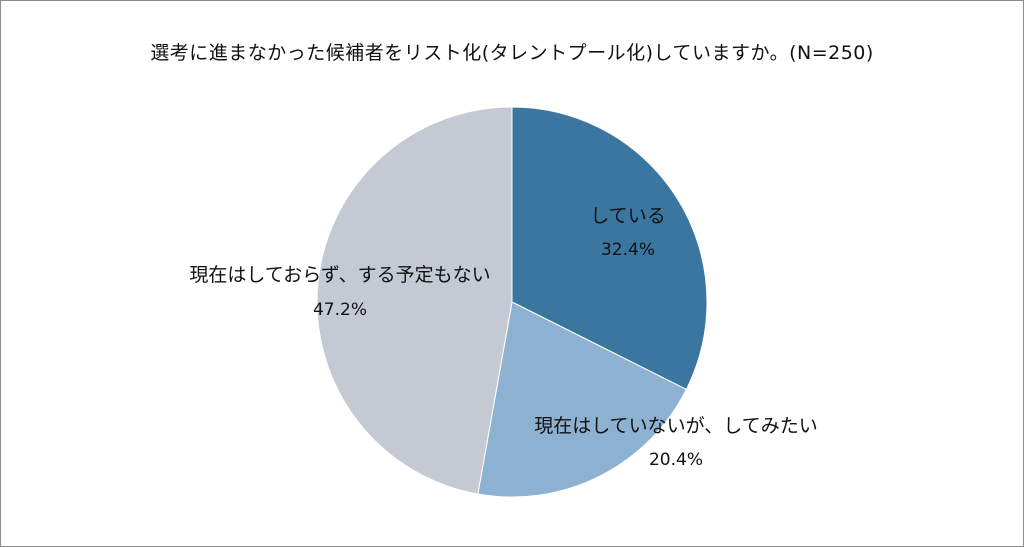 The image size is (1024, 547). I want to click on pie-slice-shitemitai, so click(582, 399).